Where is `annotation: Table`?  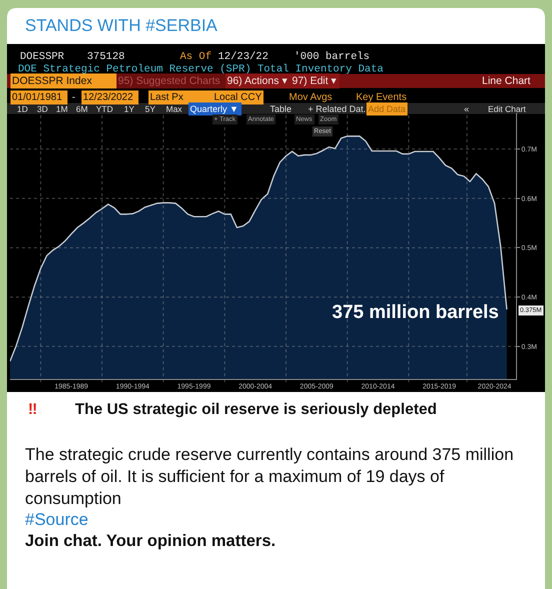 annotation: Table is located at coordinates (281, 109).